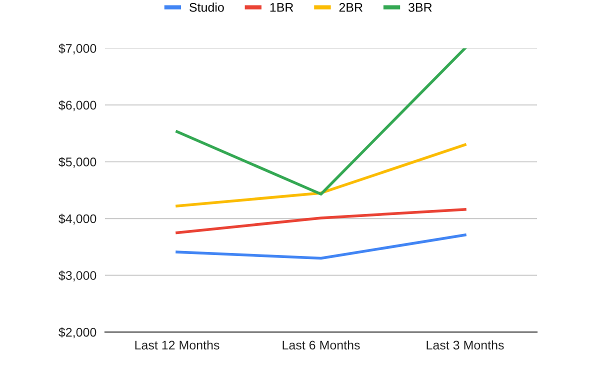 The height and width of the screenshot is (371, 600). What do you see at coordinates (177, 345) in the screenshot?
I see `x-tick-label: Last 12 Months` at bounding box center [177, 345].